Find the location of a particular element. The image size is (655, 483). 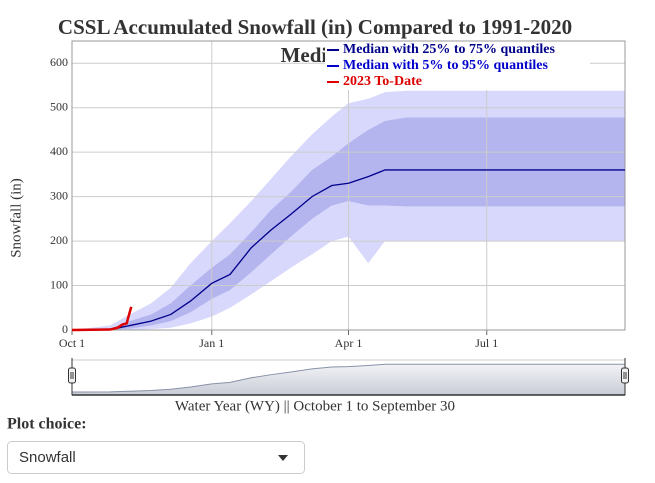

range-navigator is located at coordinates (348, 377).